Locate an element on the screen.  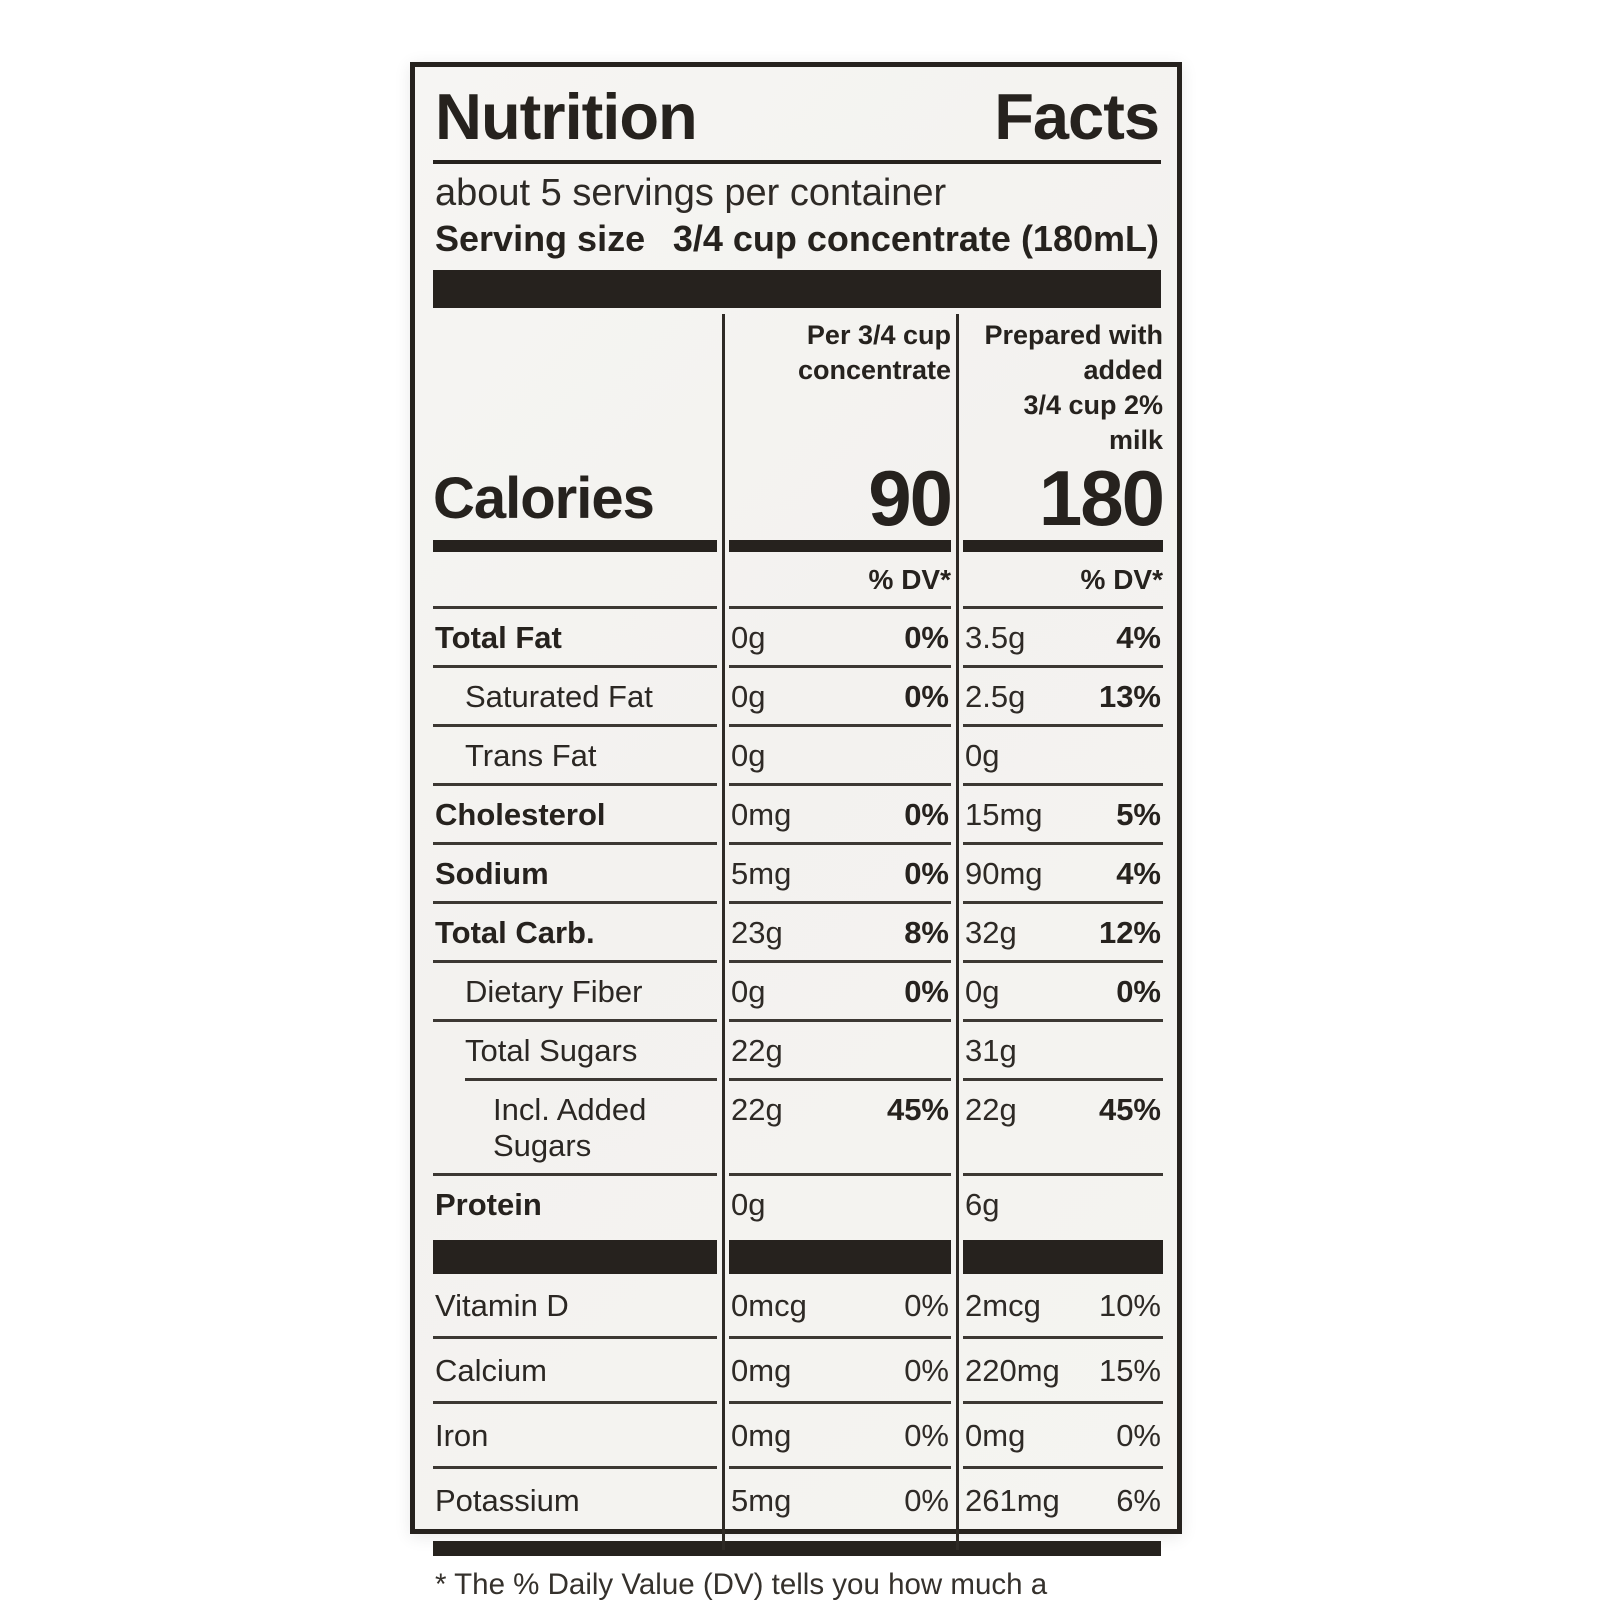
daily-value: 5% is located at coordinates (1138, 814).